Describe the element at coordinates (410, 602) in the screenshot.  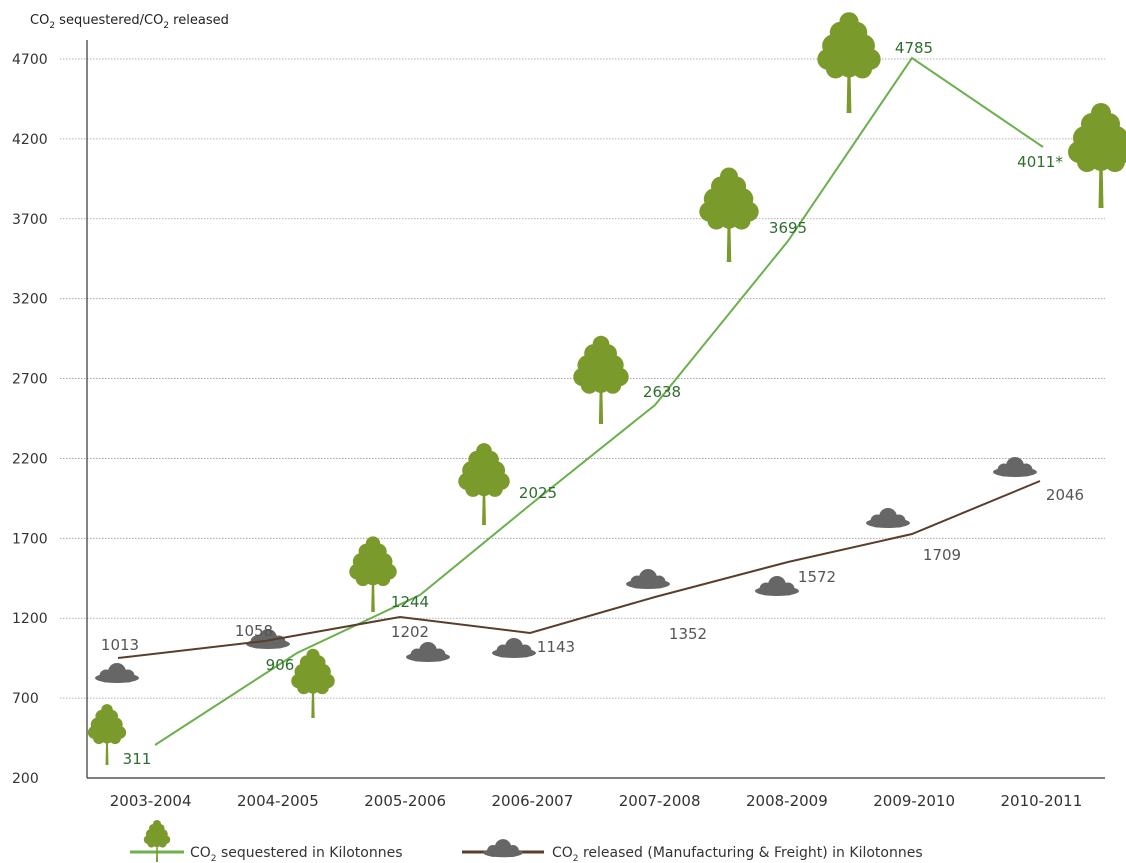
I see `data-label-sequestered: 1244` at that location.